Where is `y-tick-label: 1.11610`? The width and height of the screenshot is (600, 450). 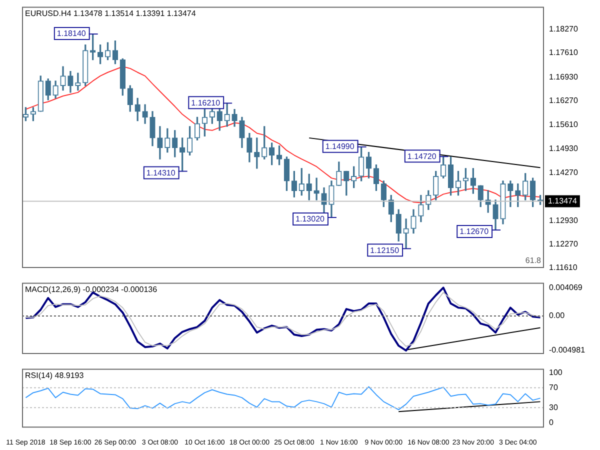 y-tick-label: 1.11610 is located at coordinates (563, 267).